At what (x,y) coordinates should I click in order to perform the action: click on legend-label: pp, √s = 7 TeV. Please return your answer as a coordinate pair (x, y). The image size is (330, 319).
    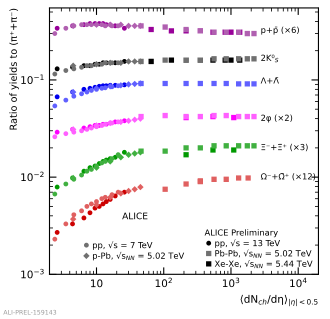
    Looking at the image, I should click on (122, 245).